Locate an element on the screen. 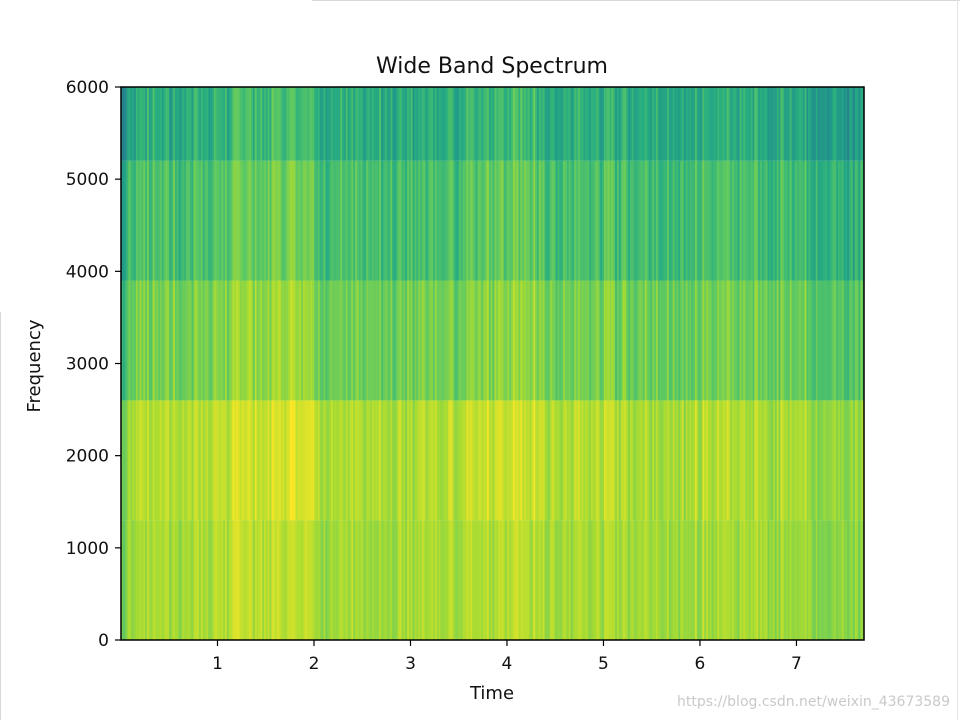  screenshot-border-right is located at coordinates (957, 360).